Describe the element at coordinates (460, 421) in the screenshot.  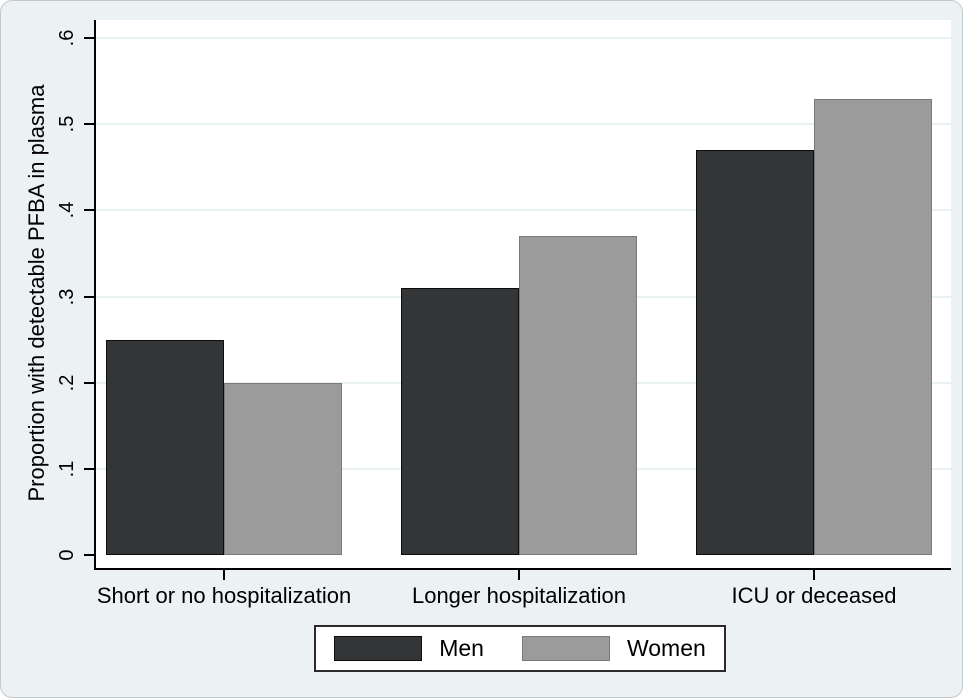
I see `bar-men-longer-hospitalization` at that location.